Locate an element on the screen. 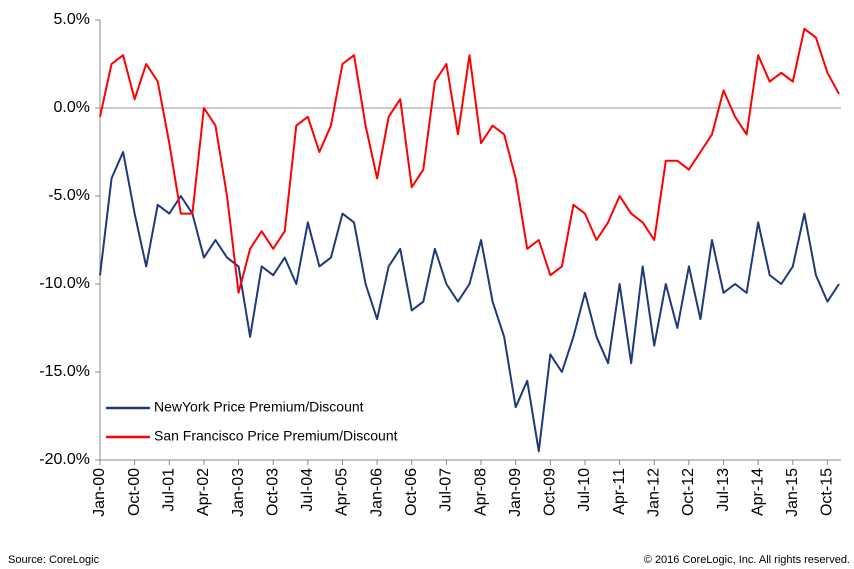 The width and height of the screenshot is (854, 569). x-tick-label: Jul-13 is located at coordinates (723, 490).